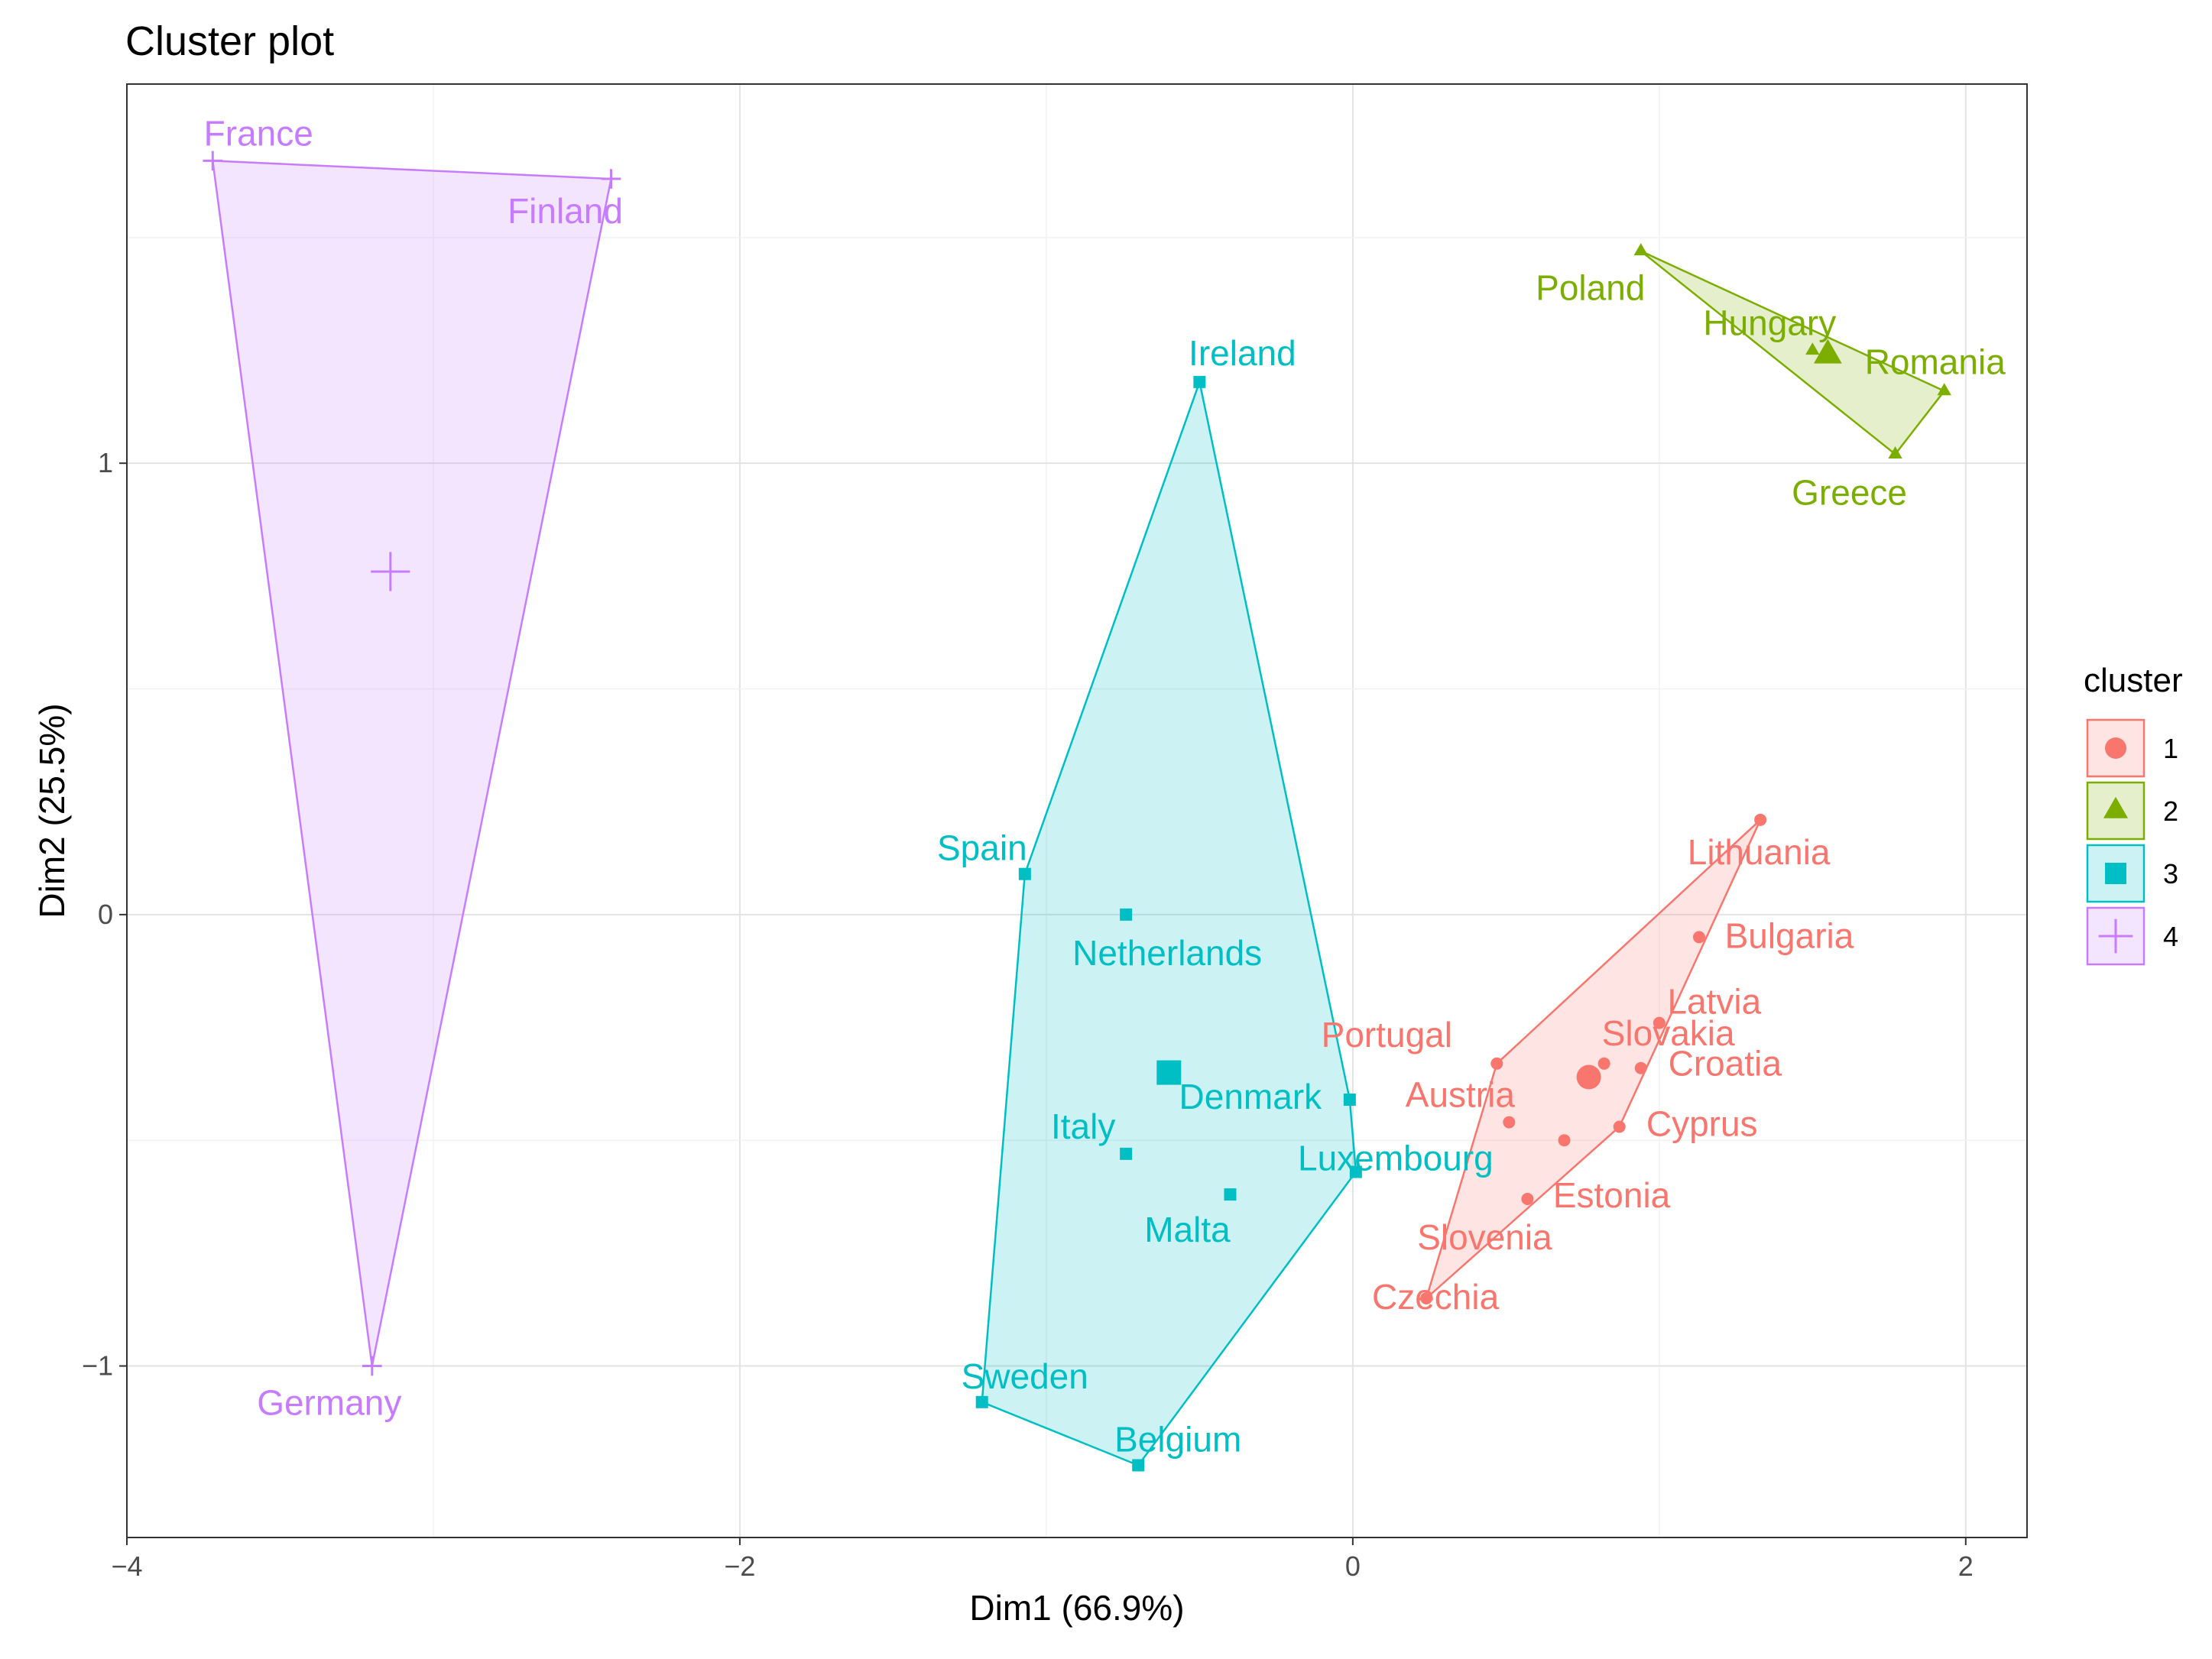 This screenshot has width=2212, height=1659. Describe the element at coordinates (1076, 1608) in the screenshot. I see `x-axis-title: Dim1 (66.9%)` at that location.